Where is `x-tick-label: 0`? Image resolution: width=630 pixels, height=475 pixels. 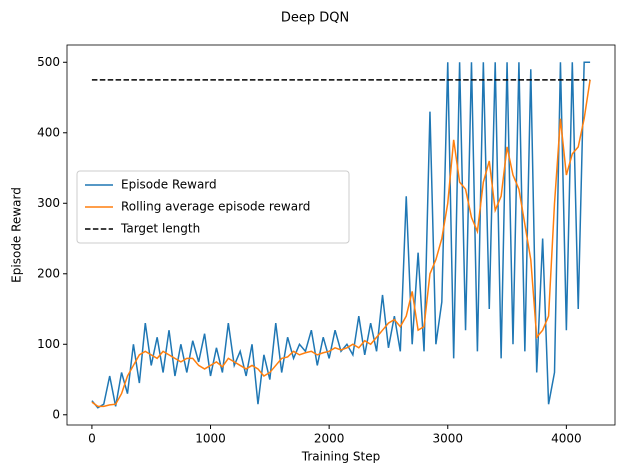
x-tick-label: 0 is located at coordinates (92, 439).